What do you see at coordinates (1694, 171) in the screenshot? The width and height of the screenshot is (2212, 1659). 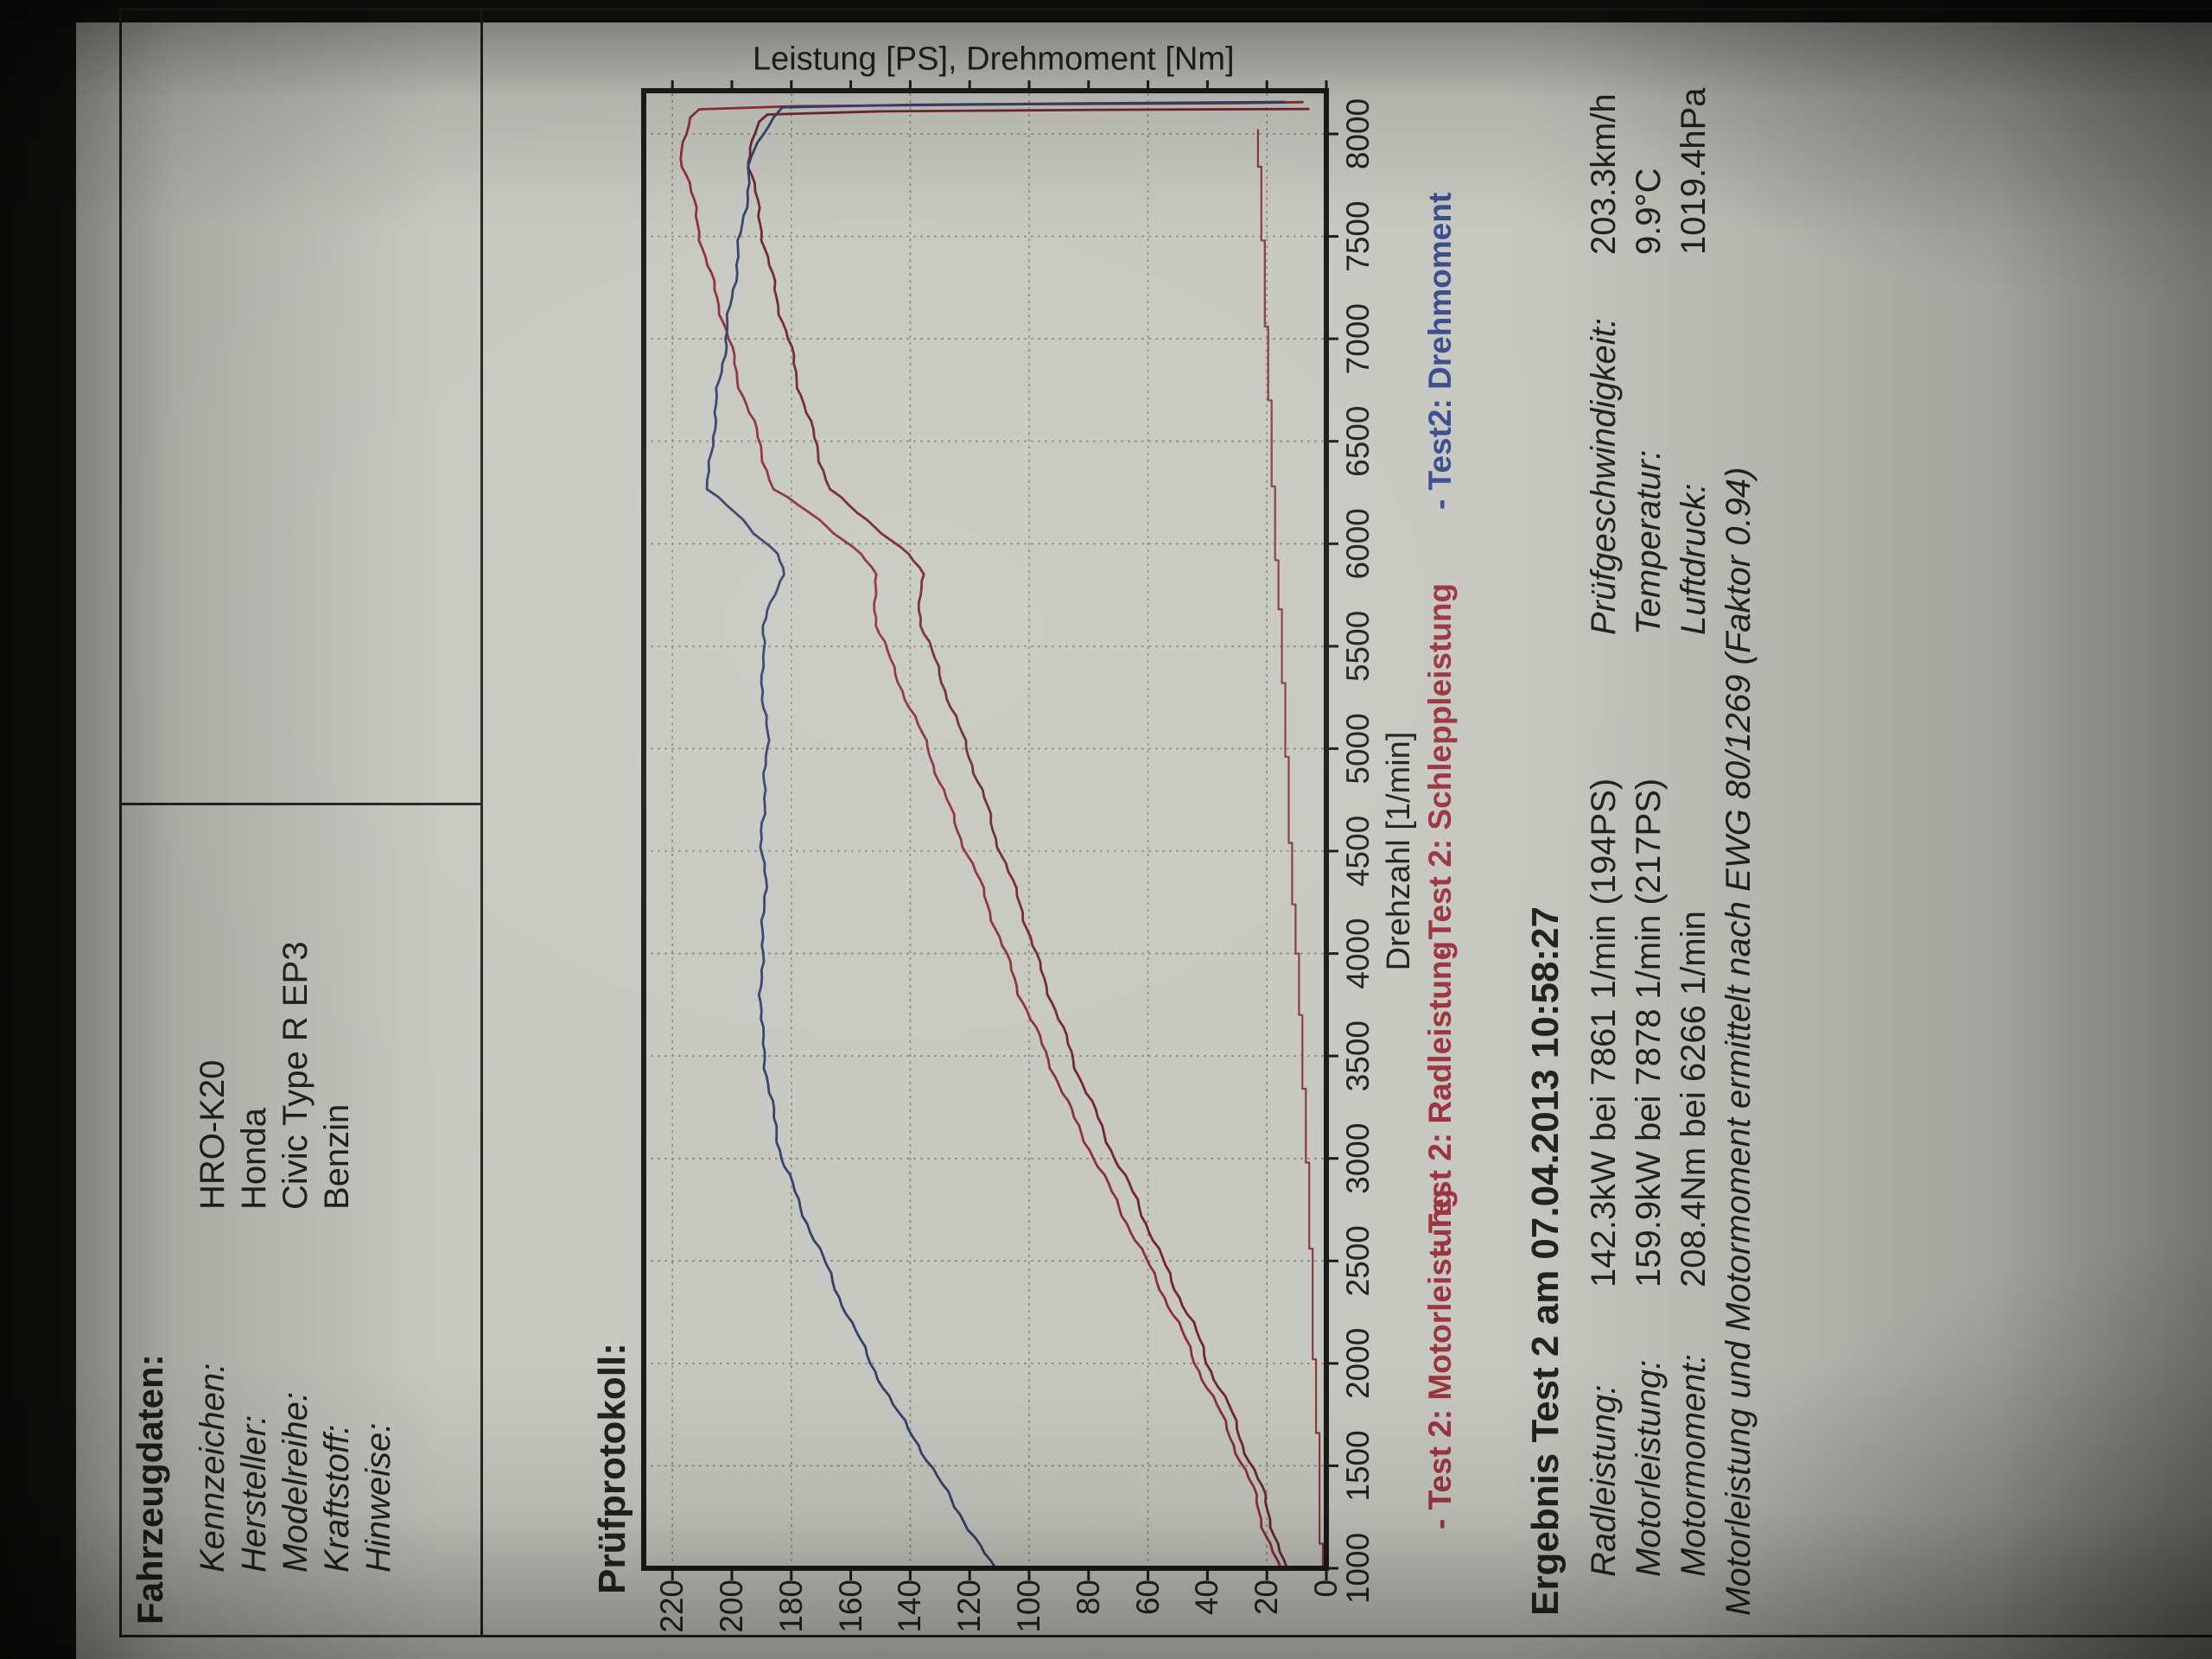 I see `result-value-luftdruck: 1019.4hPa` at bounding box center [1694, 171].